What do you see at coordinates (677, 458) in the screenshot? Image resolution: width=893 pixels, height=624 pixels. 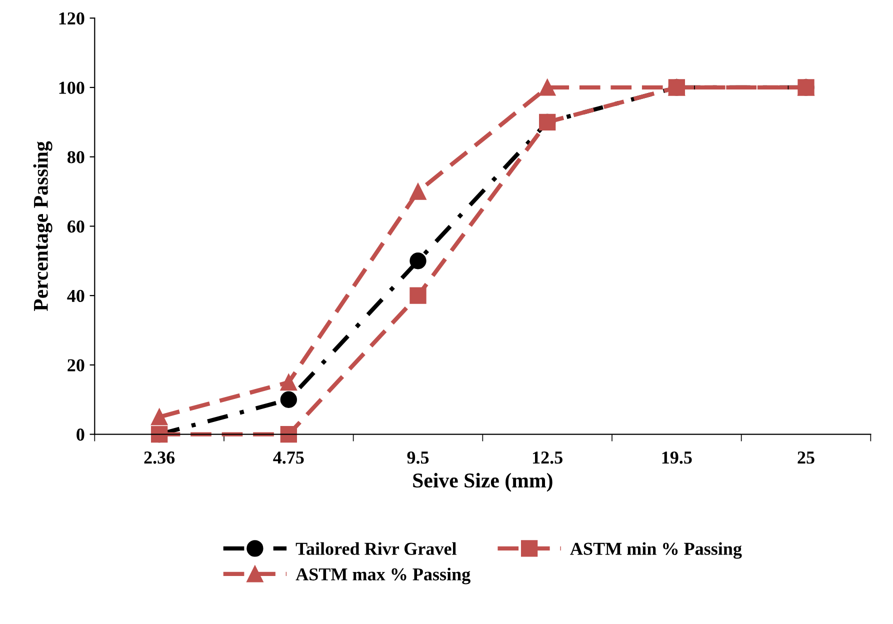 I see `x-tick-label: 19.5` at bounding box center [677, 458].